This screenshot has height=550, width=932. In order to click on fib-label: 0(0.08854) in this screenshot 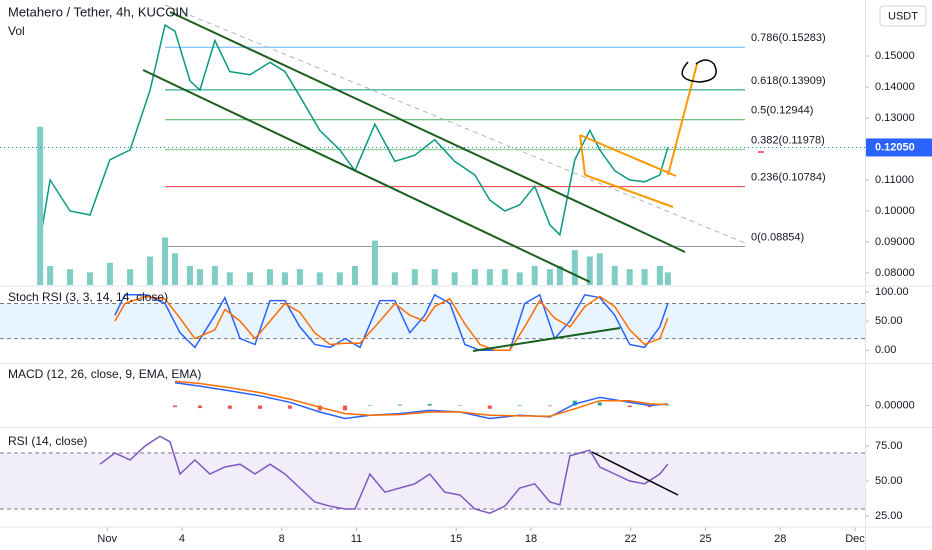, I will do `click(777, 237)`.